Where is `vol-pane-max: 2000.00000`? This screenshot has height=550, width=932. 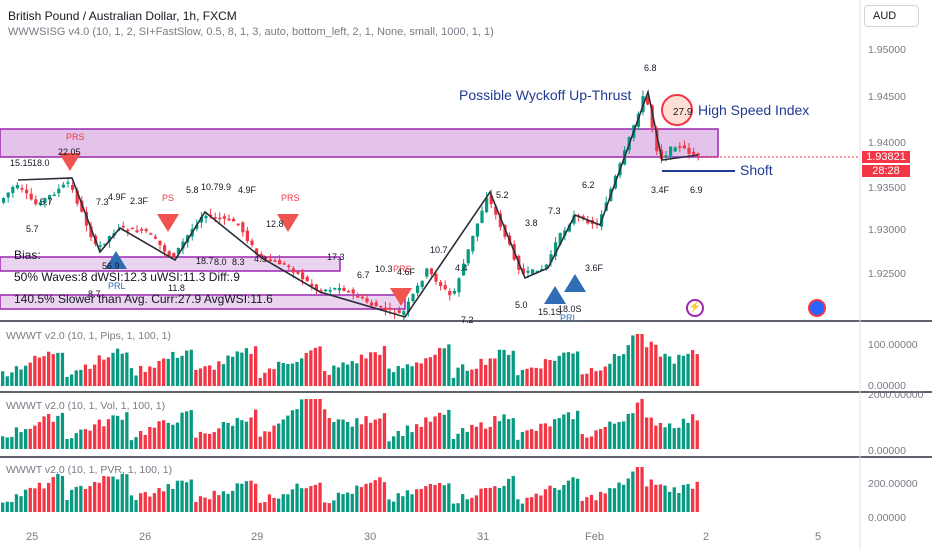 vol-pane-max: 2000.00000 is located at coordinates (896, 395).